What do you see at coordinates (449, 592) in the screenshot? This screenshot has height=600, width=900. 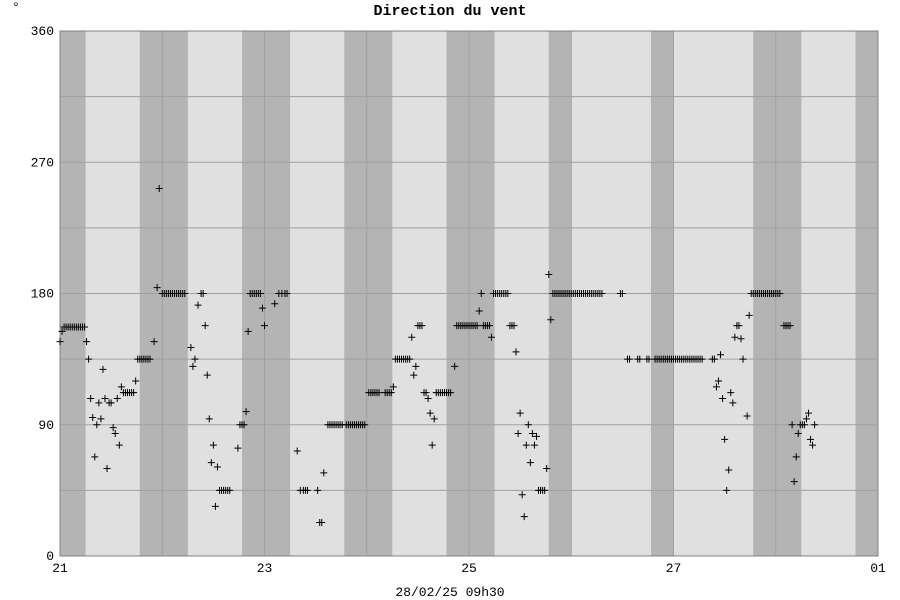 I see `timestamp-footer: 28/02/25 09h30` at bounding box center [449, 592].